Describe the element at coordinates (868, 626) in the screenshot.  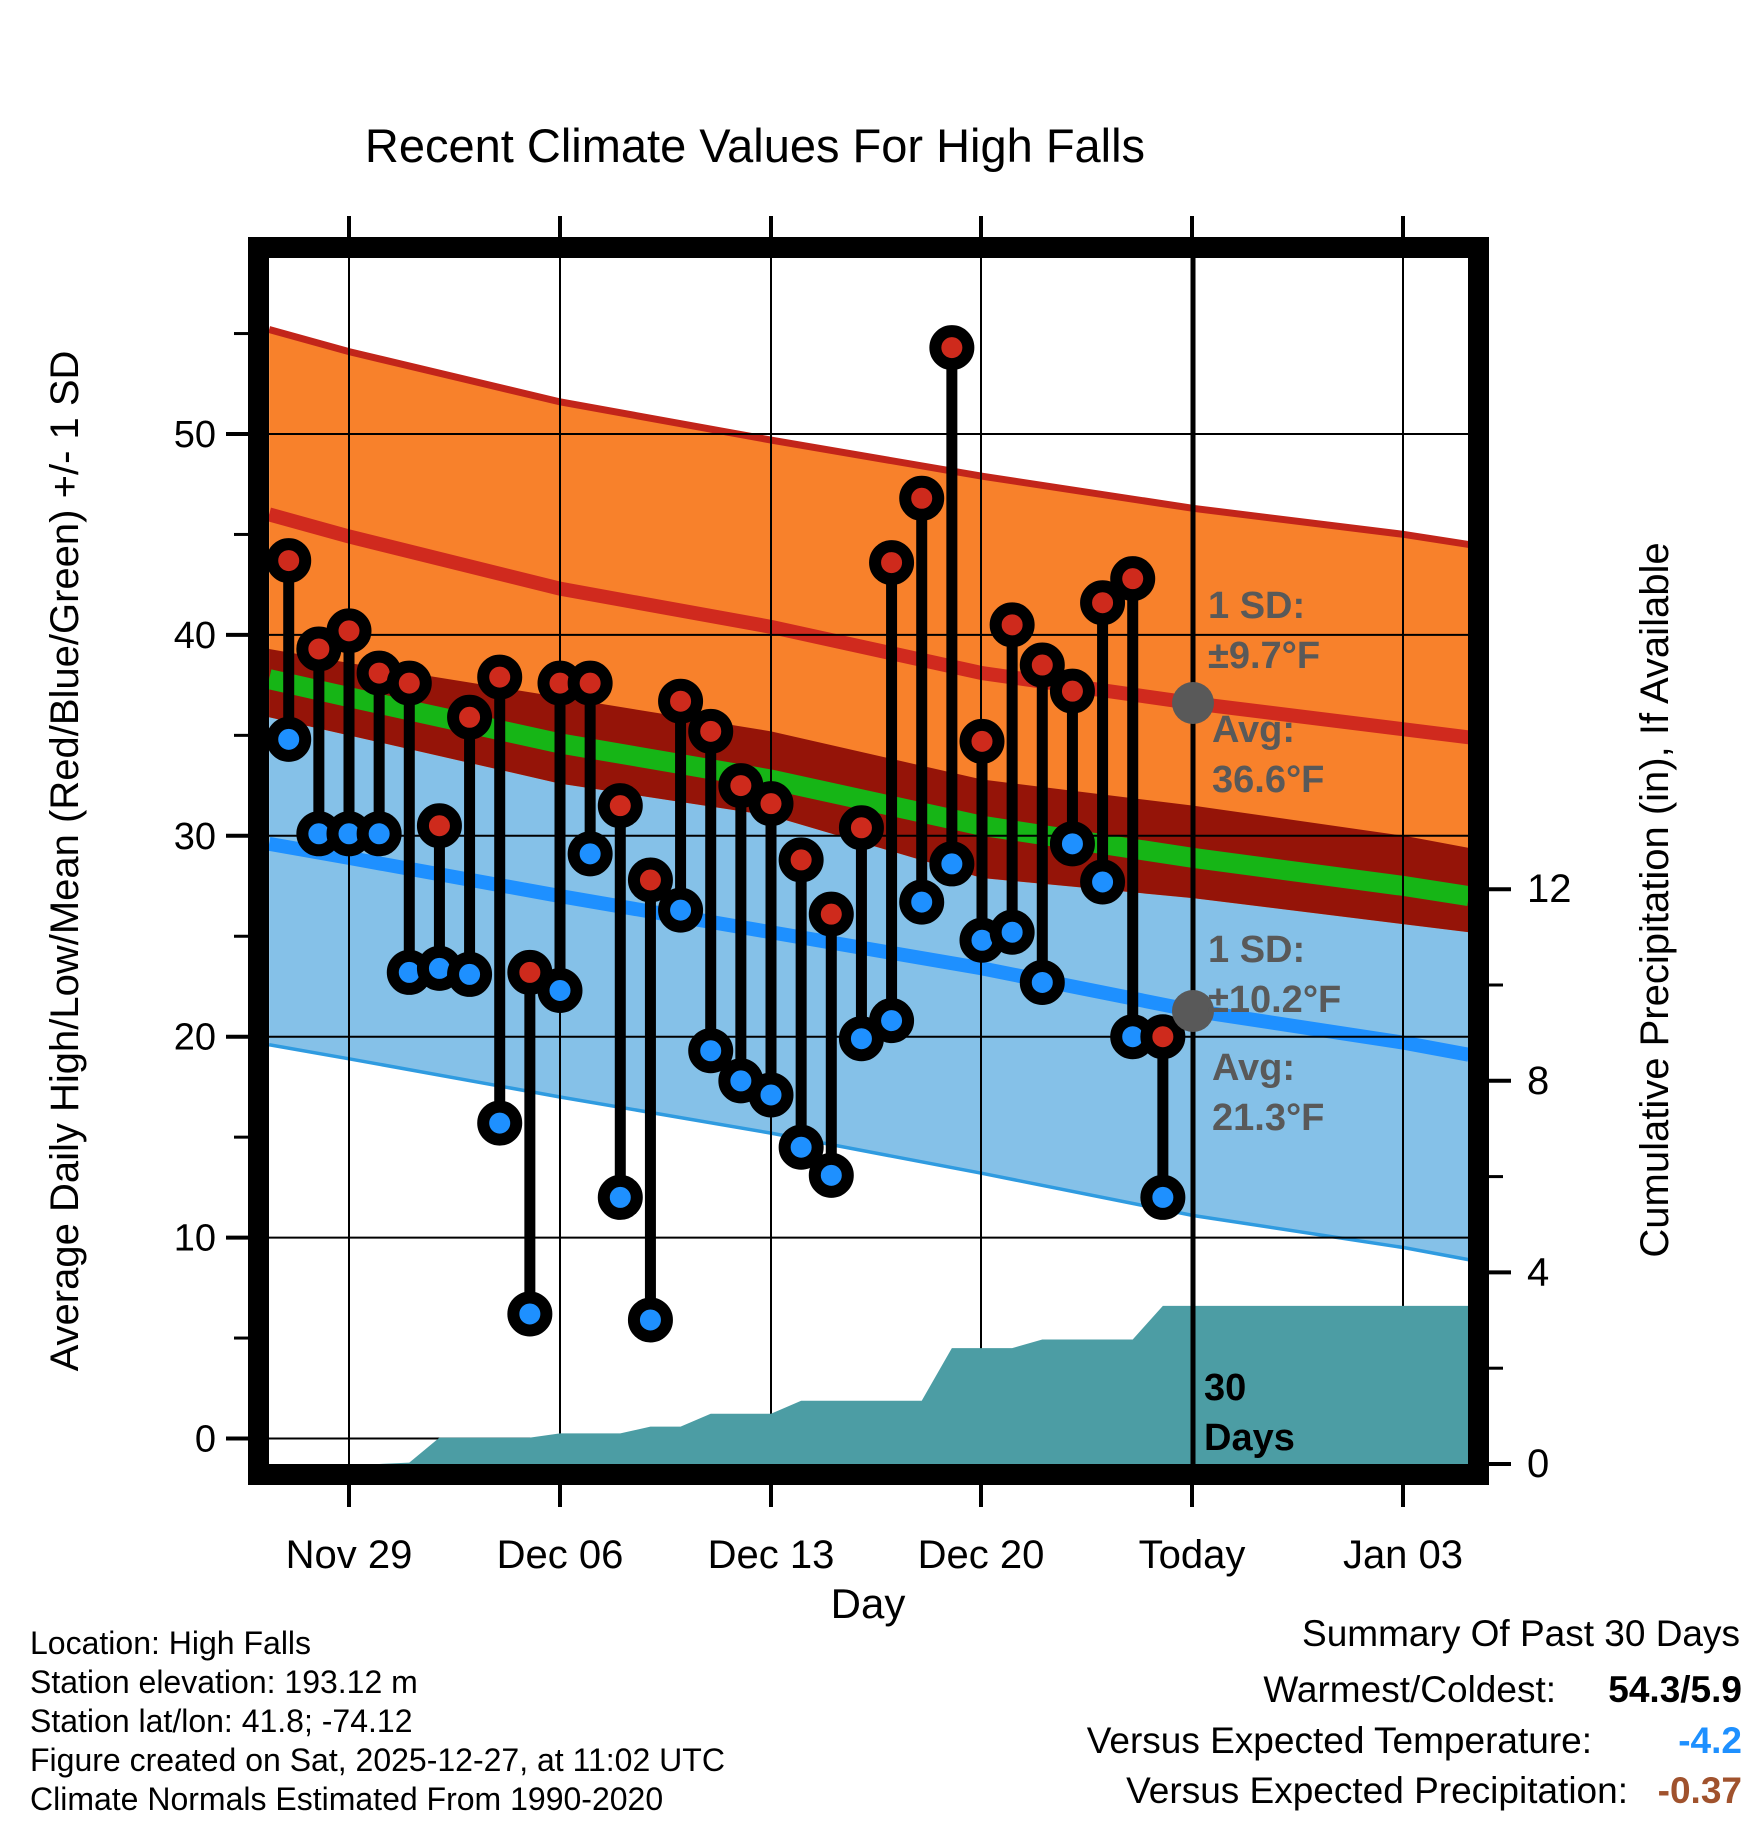
I see `avg-high-line` at that location.